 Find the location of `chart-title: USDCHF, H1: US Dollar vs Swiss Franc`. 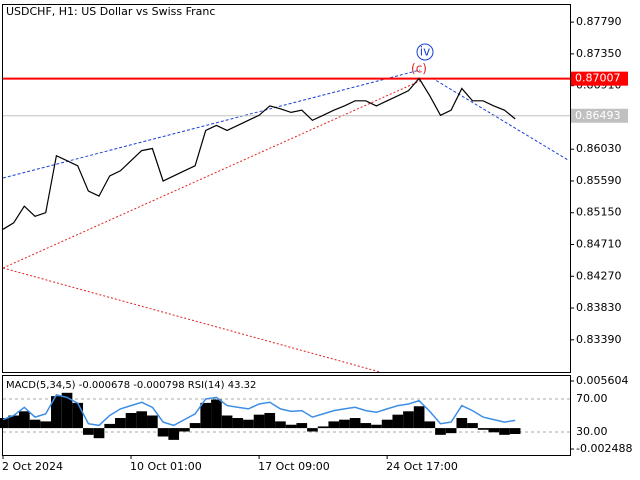

chart-title: USDCHF, H1: US Dollar vs Swiss Franc is located at coordinates (110, 11).